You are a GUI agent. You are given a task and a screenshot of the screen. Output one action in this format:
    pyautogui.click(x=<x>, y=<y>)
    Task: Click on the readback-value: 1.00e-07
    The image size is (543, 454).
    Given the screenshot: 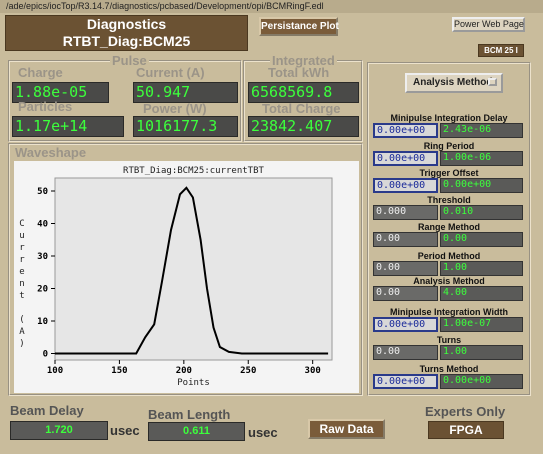 What is the action you would take?
    pyautogui.click(x=481, y=324)
    